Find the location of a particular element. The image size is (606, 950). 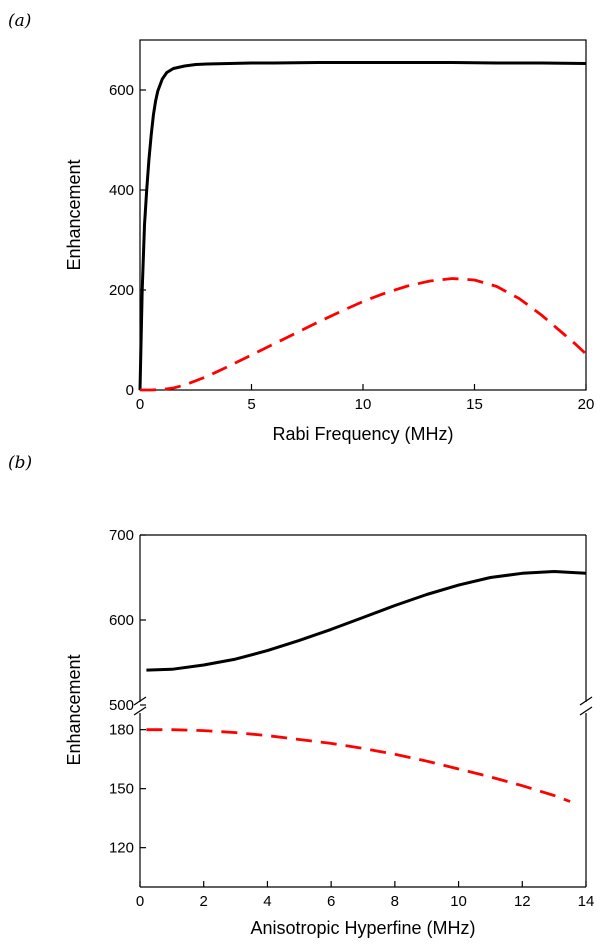

panel-a-x-tick-label: 15 is located at coordinates (474, 404).